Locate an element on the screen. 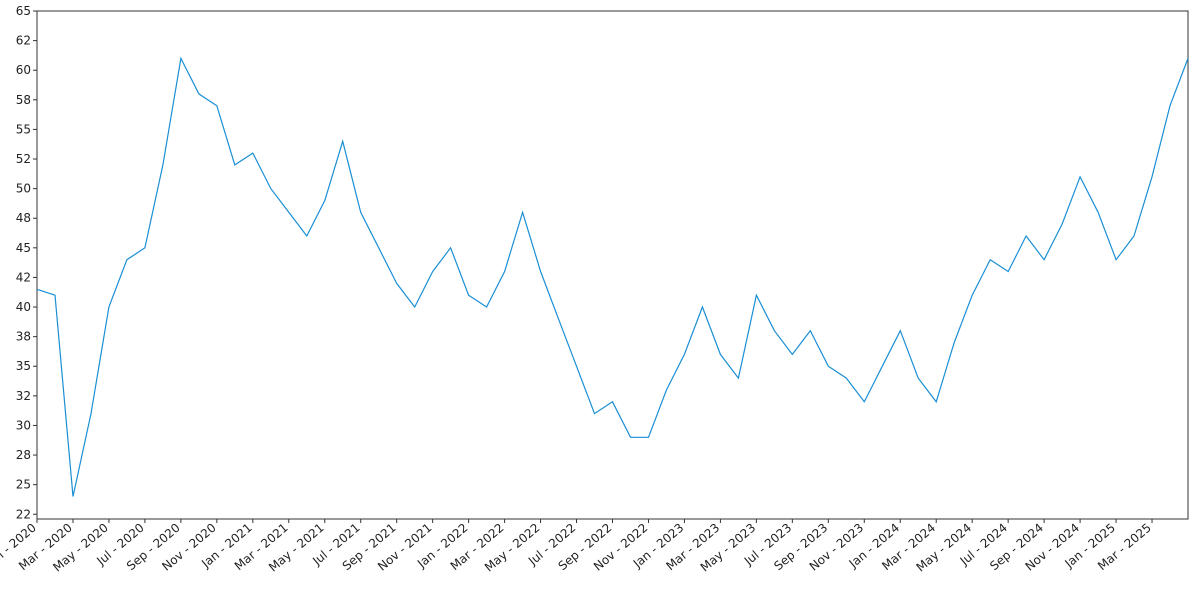 This screenshot has width=1200, height=600. y-tick-label: 60 is located at coordinates (23, 70).